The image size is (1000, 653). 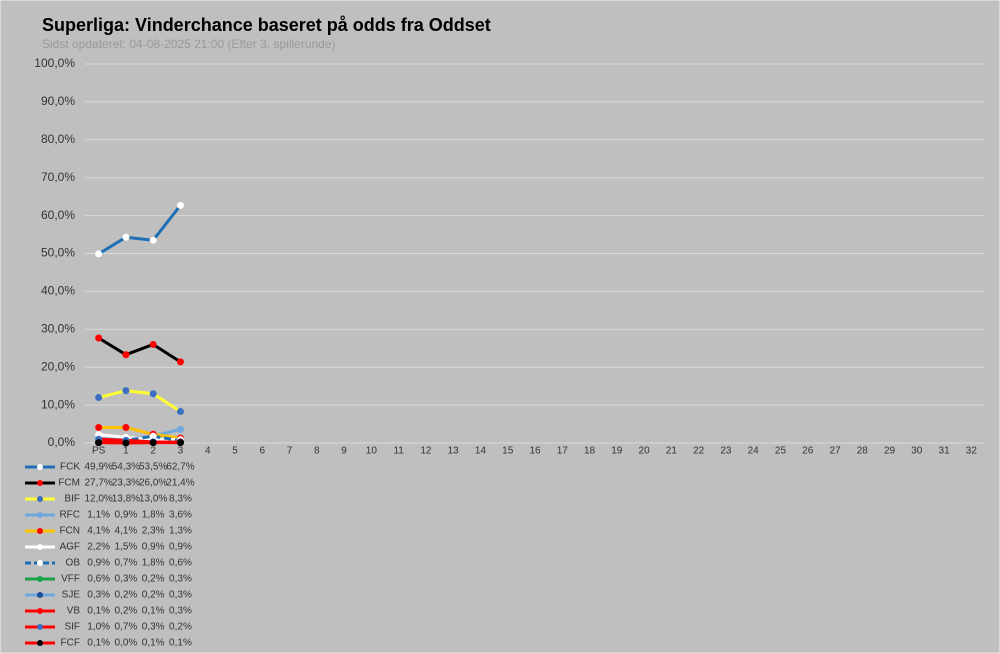 I want to click on x-tick-label: 24, so click(x=754, y=451).